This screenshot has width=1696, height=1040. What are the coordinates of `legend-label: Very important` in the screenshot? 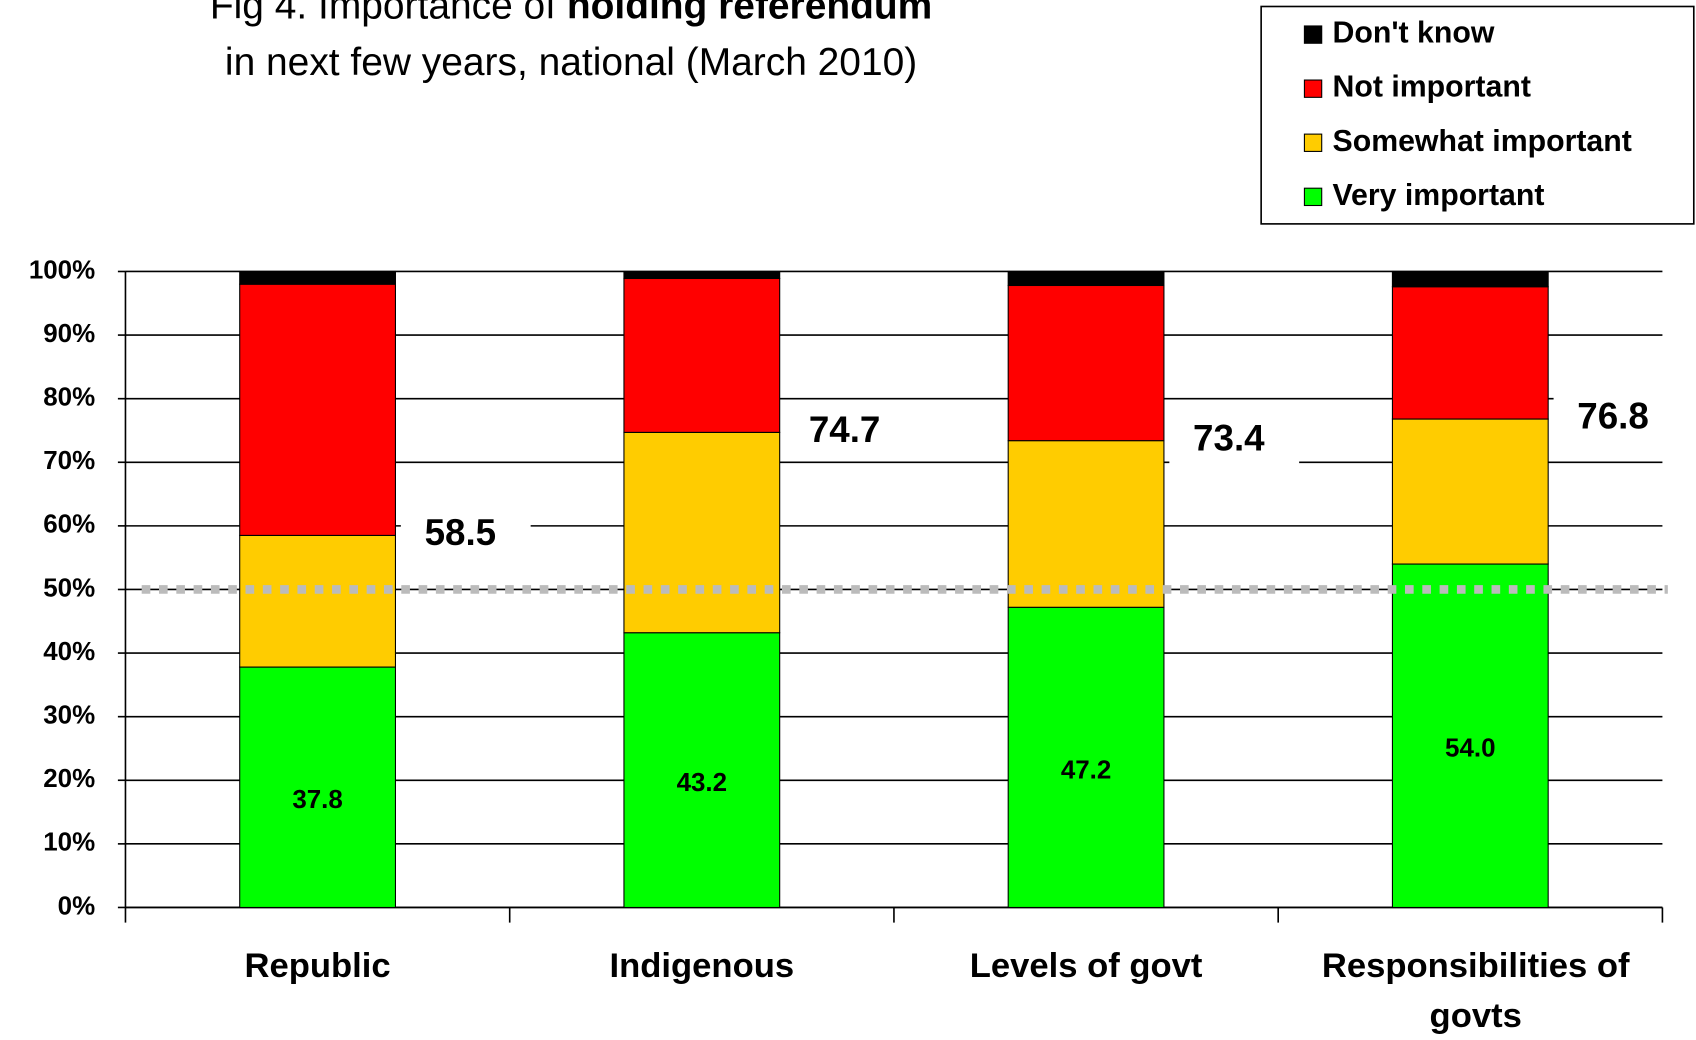 It's located at (1439, 195).